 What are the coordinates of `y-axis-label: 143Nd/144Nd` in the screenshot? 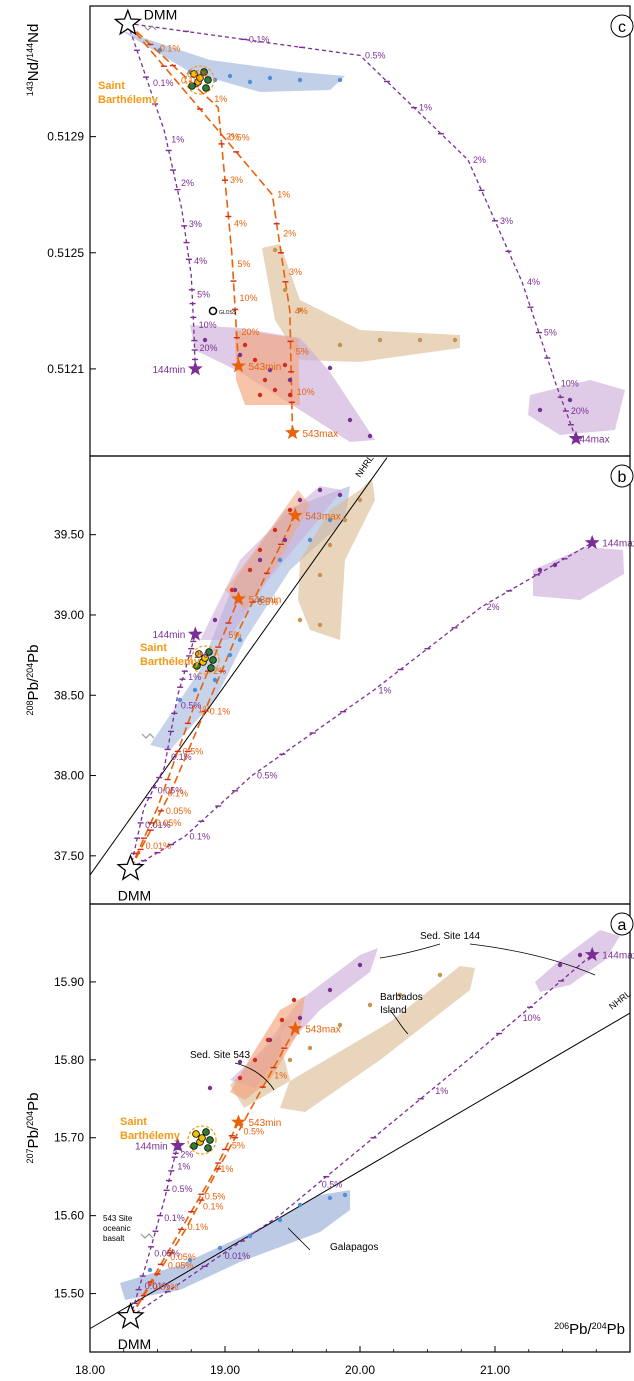 It's located at (33, 60).